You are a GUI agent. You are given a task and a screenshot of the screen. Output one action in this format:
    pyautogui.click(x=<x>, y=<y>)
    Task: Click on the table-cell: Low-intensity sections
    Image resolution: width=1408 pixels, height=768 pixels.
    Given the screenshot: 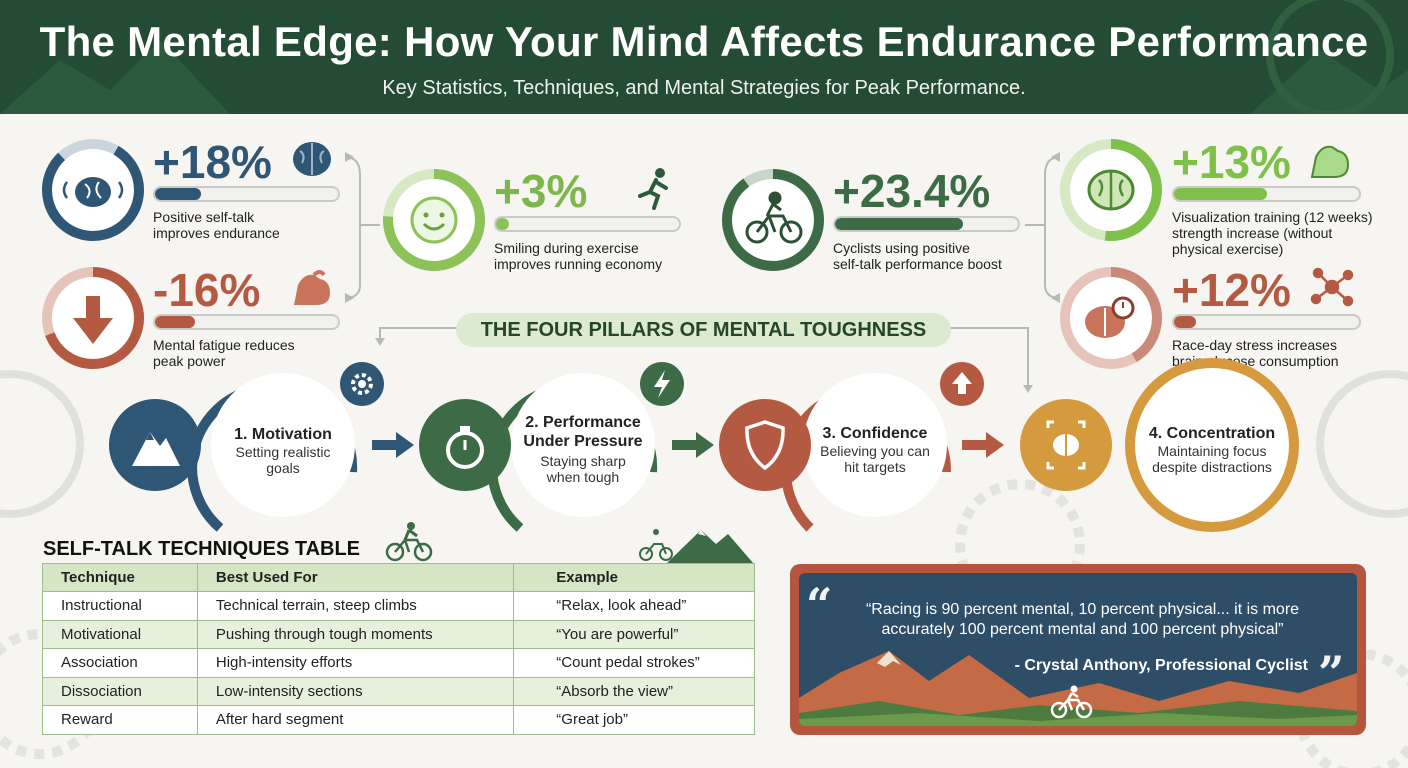 What is the action you would take?
    pyautogui.click(x=355, y=691)
    